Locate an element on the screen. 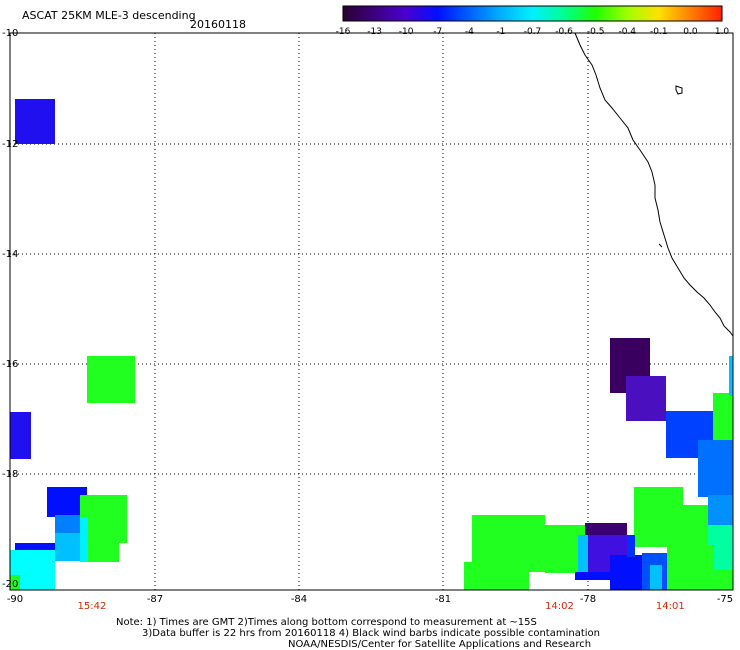 Image resolution: width=740 pixels, height=650 pixels. colorbar-tick-label: -0.5 is located at coordinates (595, 32).